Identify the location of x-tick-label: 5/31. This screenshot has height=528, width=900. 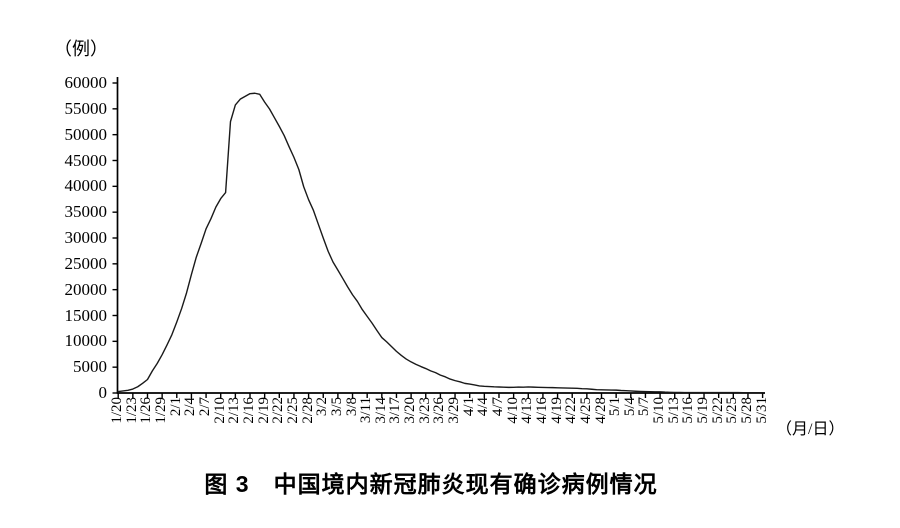
(761, 410).